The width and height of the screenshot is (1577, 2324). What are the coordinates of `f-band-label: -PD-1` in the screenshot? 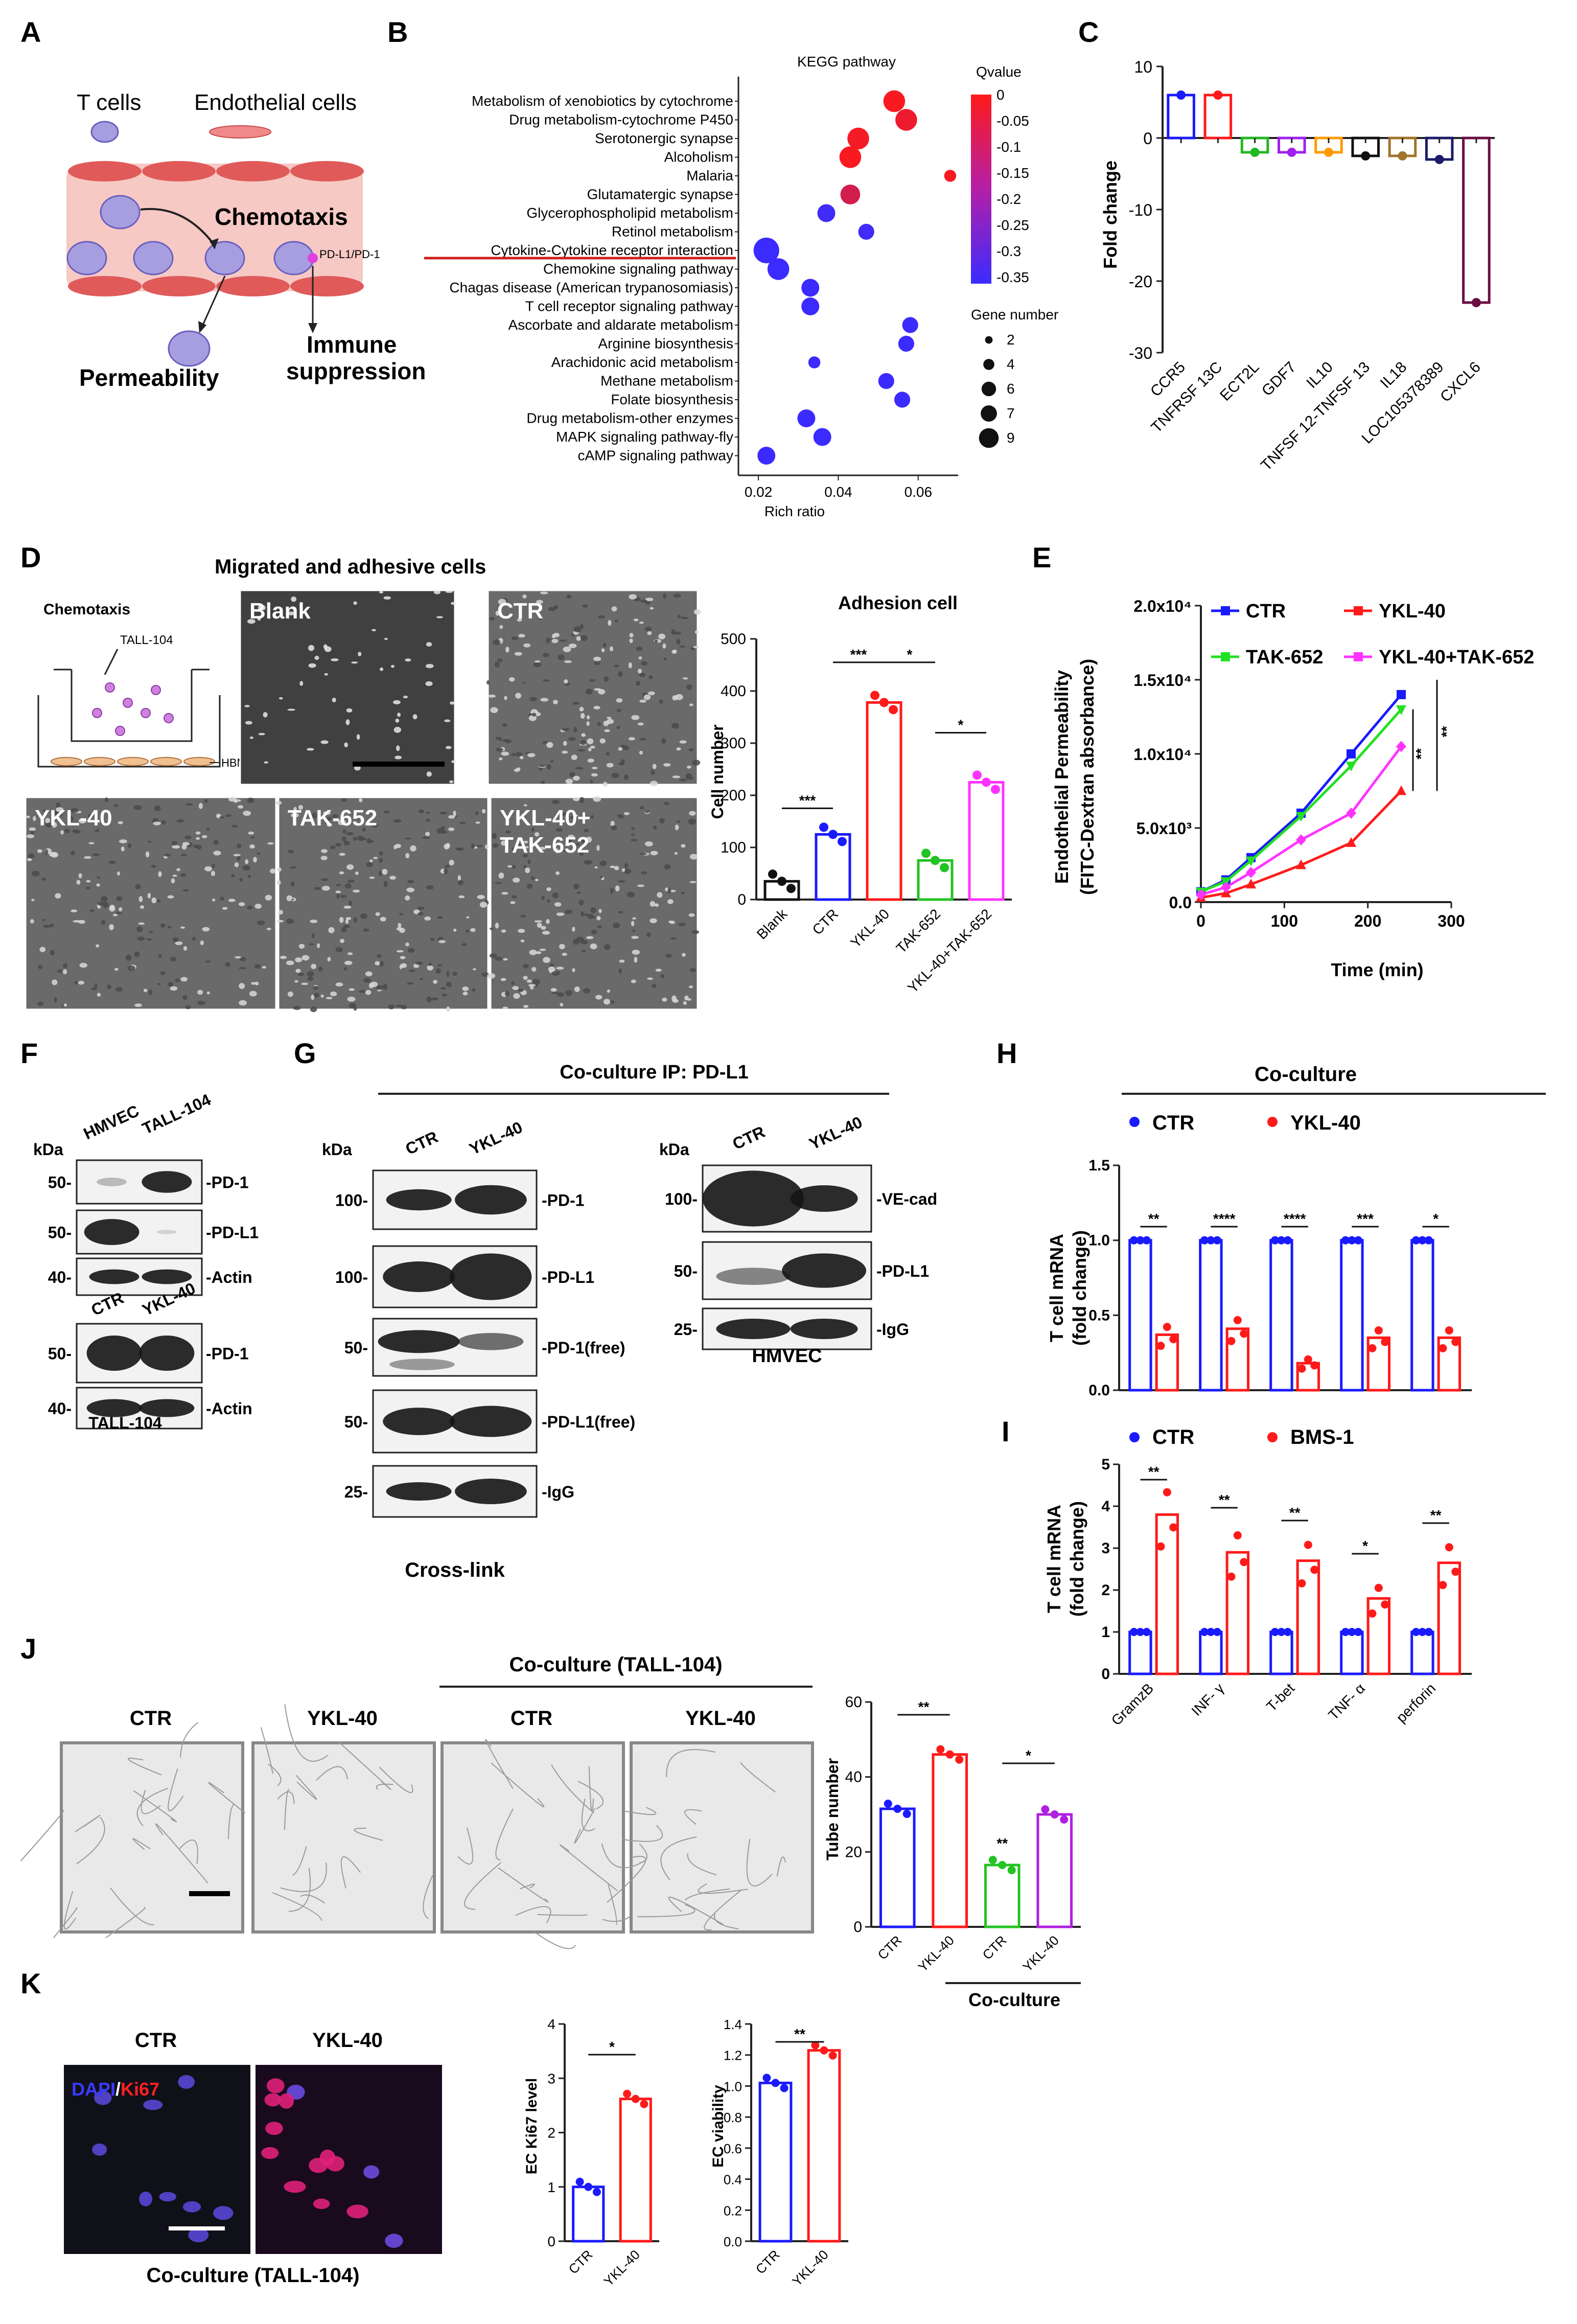 It's located at (227, 1354).